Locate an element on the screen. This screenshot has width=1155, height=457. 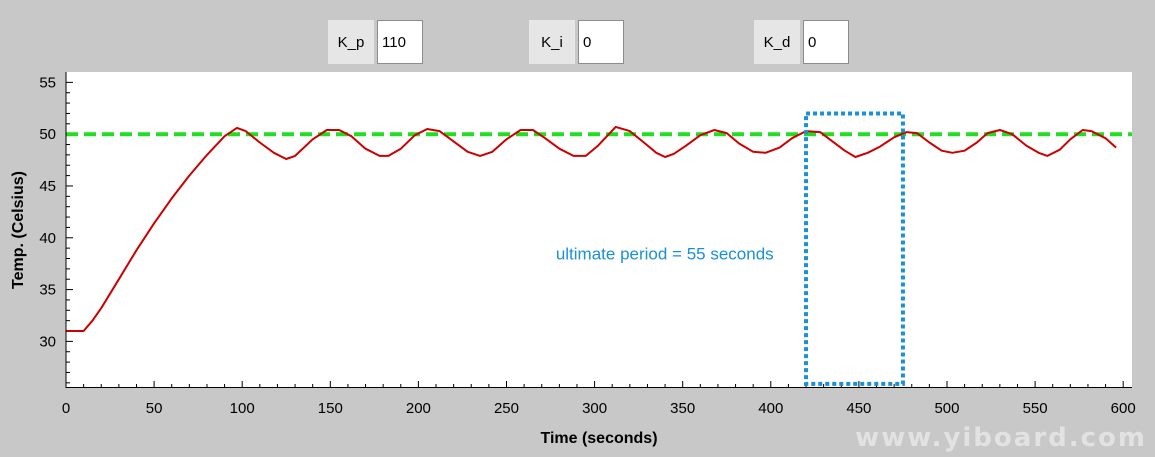
x-tick-label: 50 is located at coordinates (154, 408).